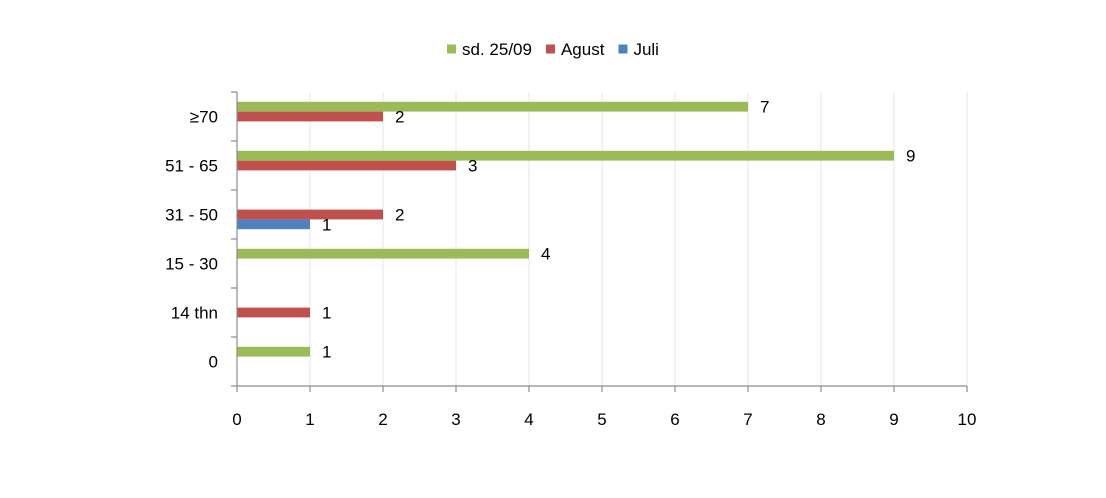 The width and height of the screenshot is (1106, 498). Describe the element at coordinates (528, 419) in the screenshot. I see `x-tick-label: 4` at that location.